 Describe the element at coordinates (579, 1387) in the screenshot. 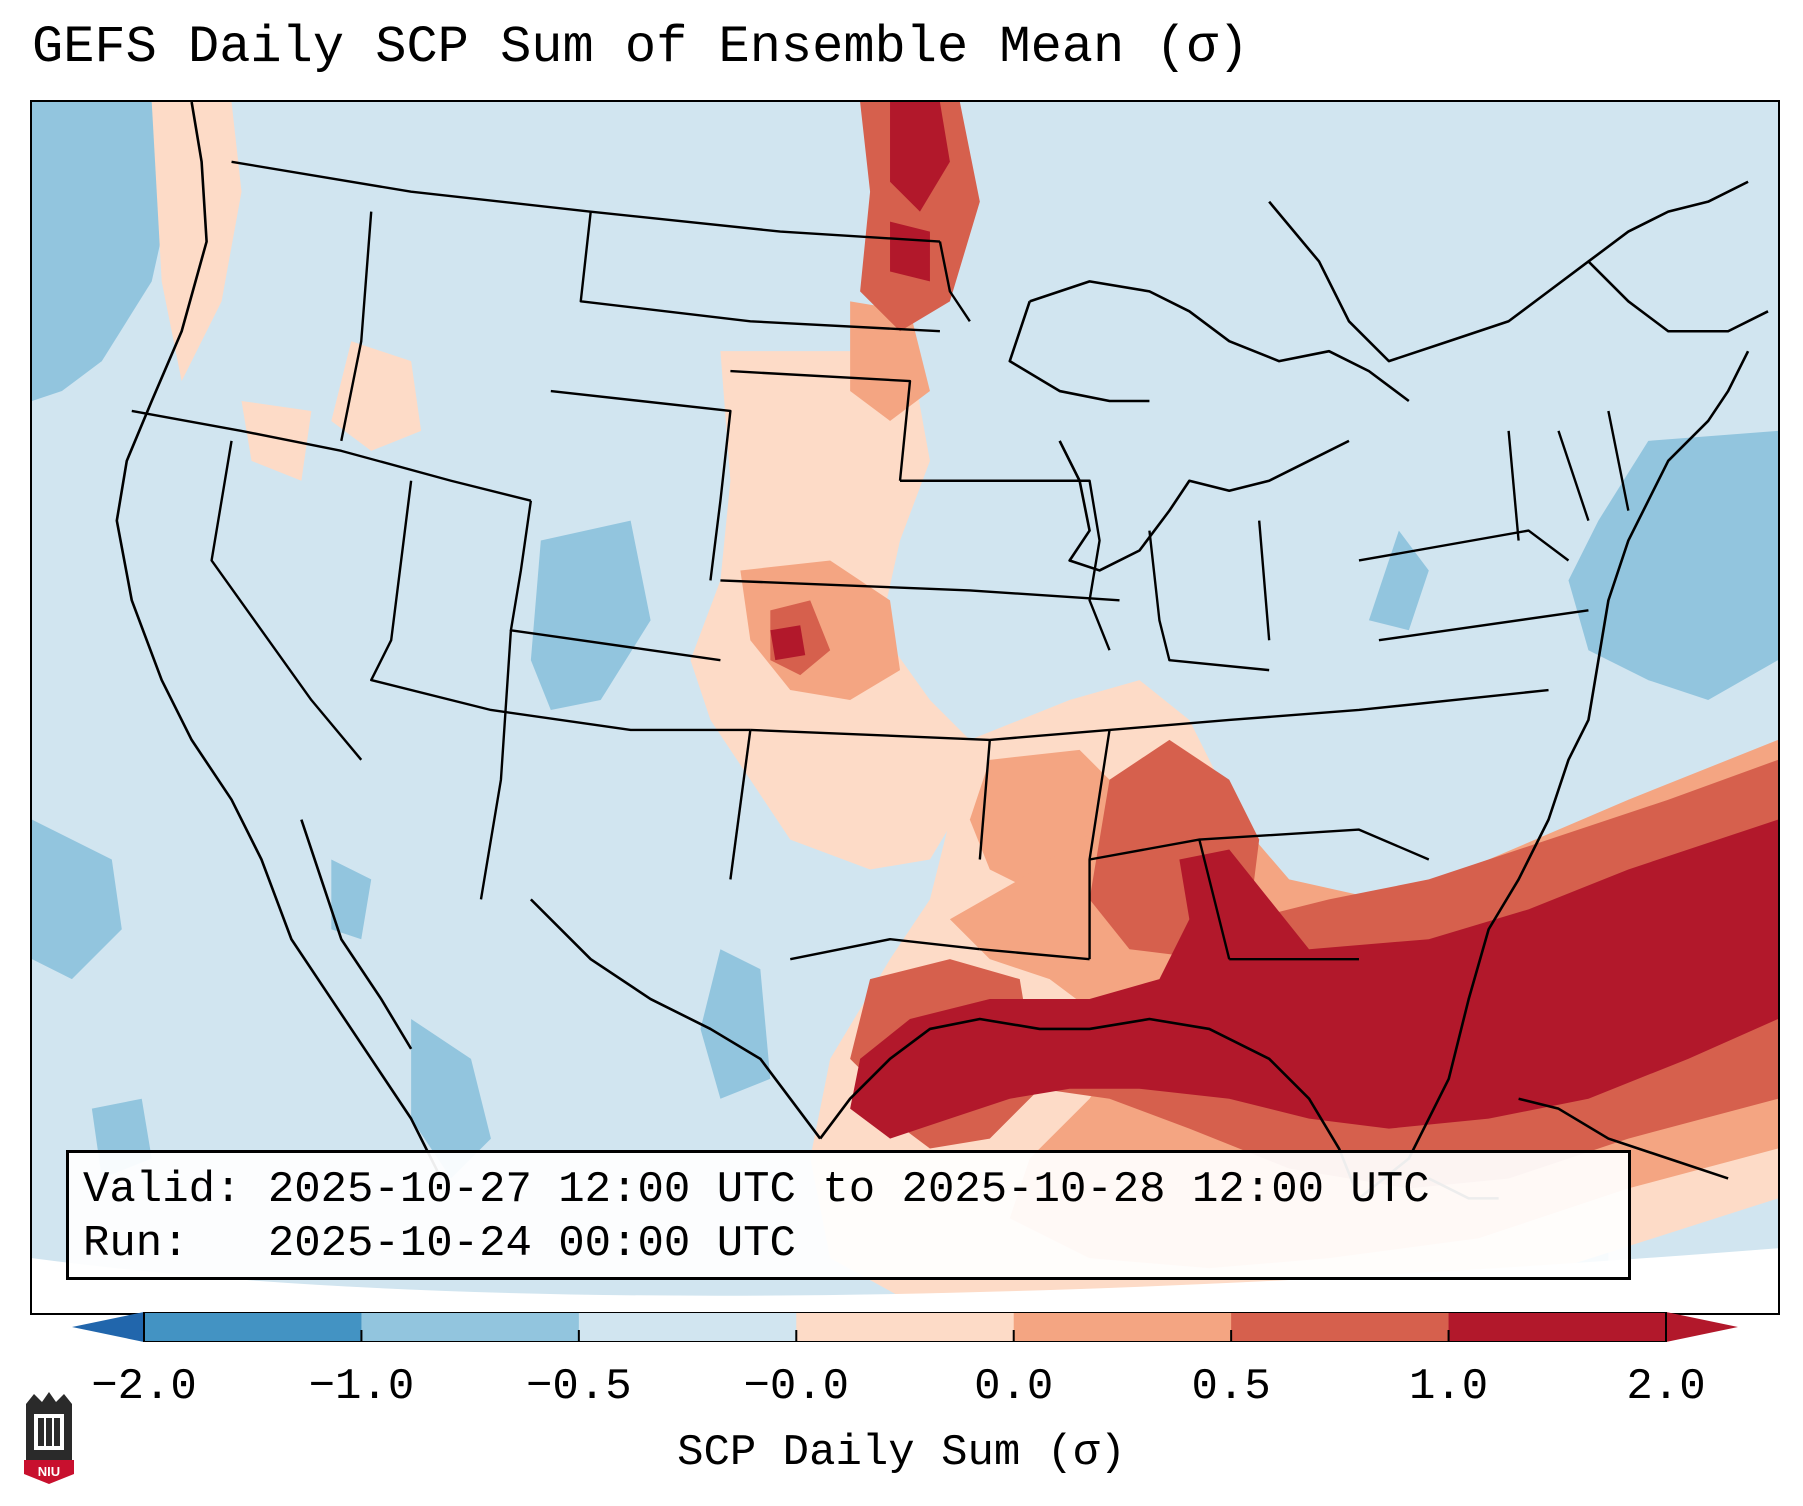

I see `colorbar-tick-label: −0.5` at that location.